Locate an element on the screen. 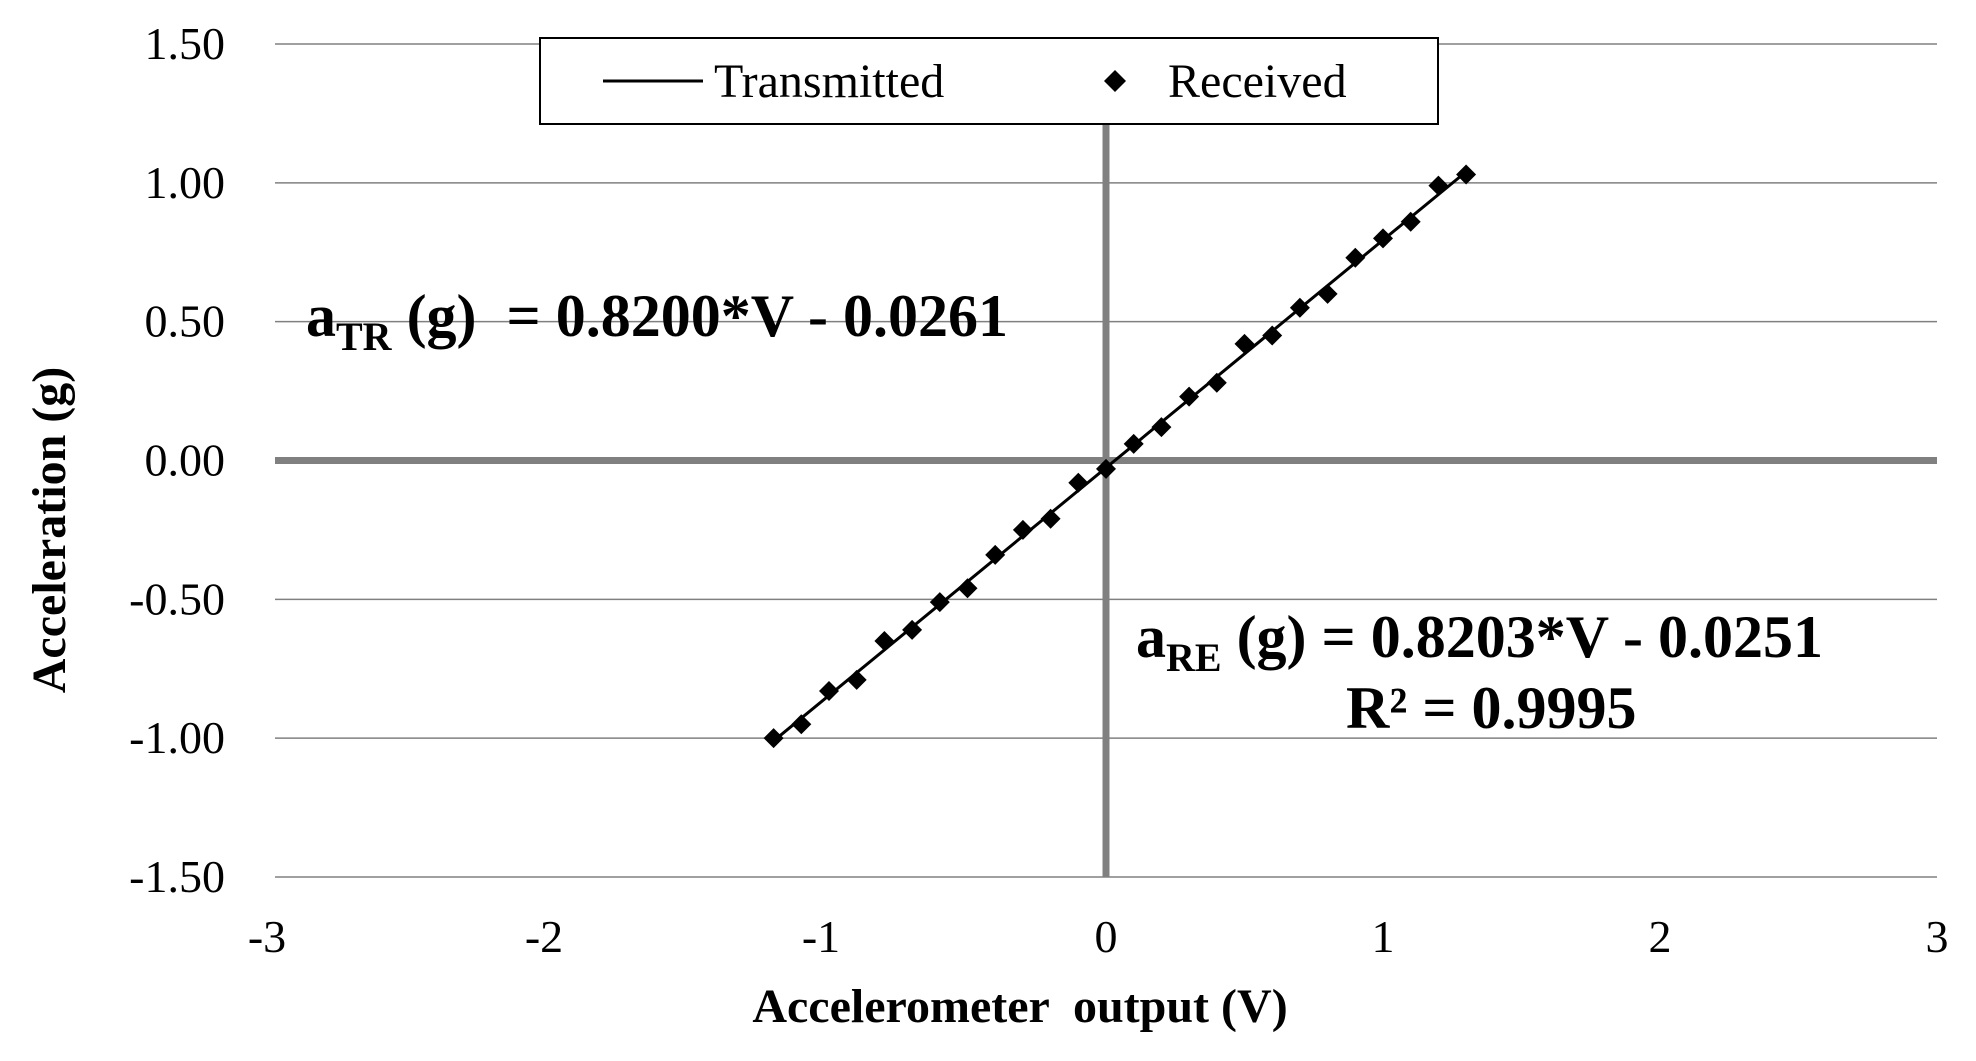  transmitted-equation: aTR (g) = 0.8200*V - 0.0261 is located at coordinates (653, 321).